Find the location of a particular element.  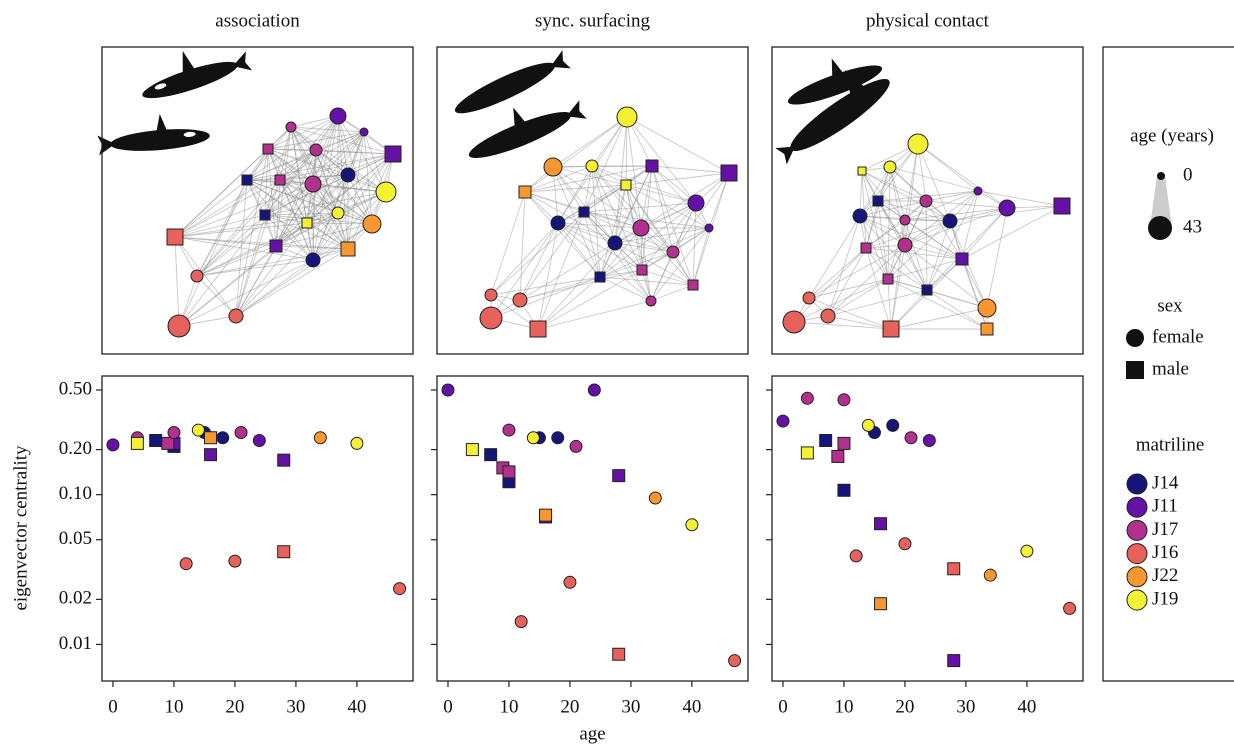

y-tick-label: 0.05 is located at coordinates (75, 538).